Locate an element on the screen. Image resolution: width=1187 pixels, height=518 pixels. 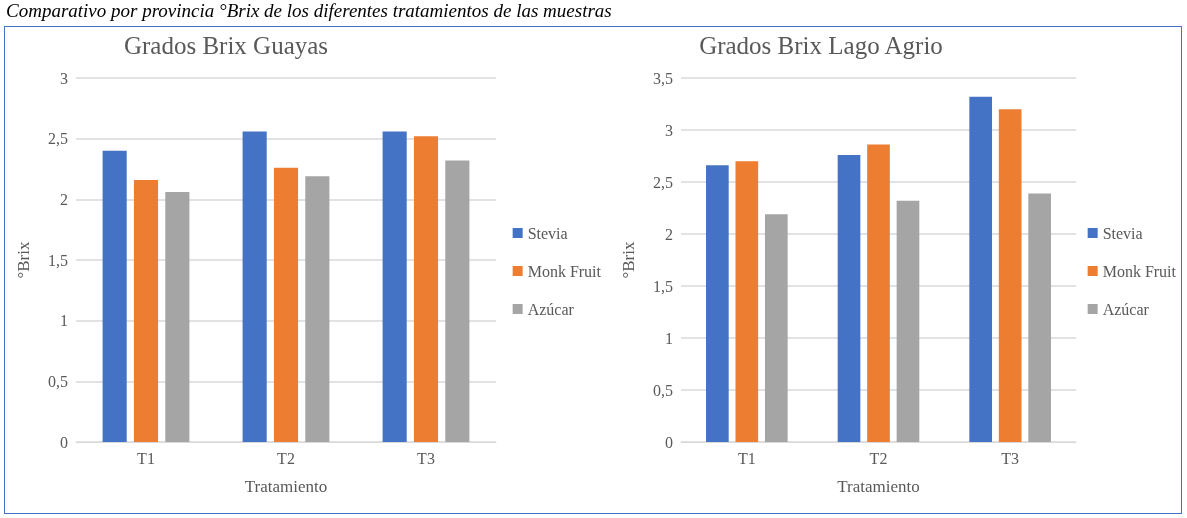
text: Comparativo por provincia °Brix de los diferentes tratamientos de las muestras is located at coordinates (309, 11).